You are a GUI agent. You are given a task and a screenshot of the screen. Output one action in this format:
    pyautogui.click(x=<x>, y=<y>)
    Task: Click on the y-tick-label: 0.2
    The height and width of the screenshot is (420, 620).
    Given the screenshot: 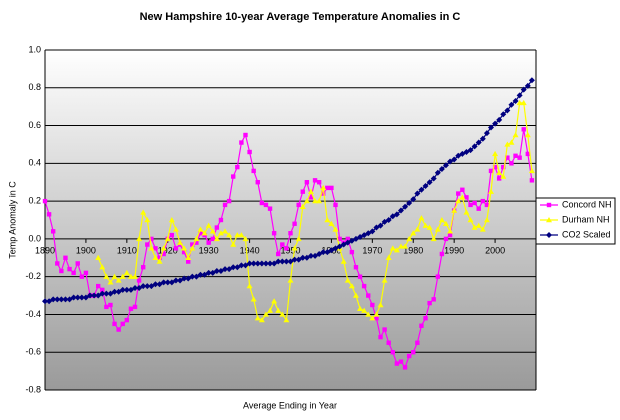 What is the action you would take?
    pyautogui.click(x=34, y=200)
    